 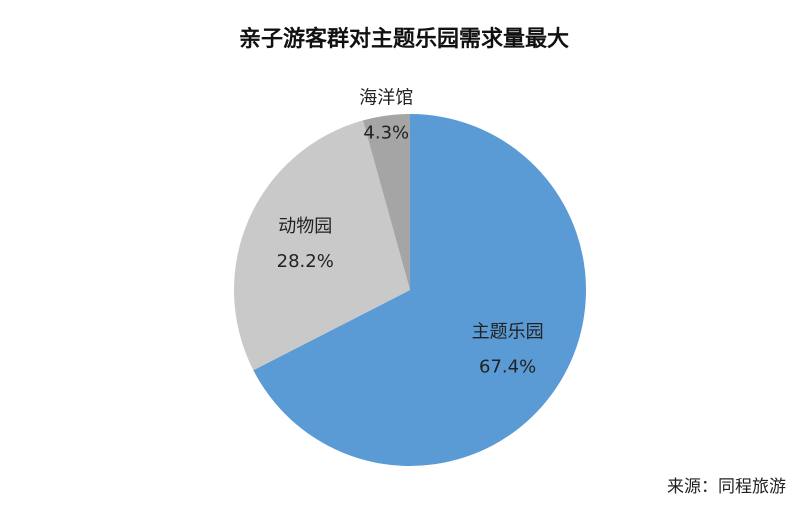 What do you see at coordinates (726, 487) in the screenshot?
I see `source-note: 来源：同程旅游` at bounding box center [726, 487].